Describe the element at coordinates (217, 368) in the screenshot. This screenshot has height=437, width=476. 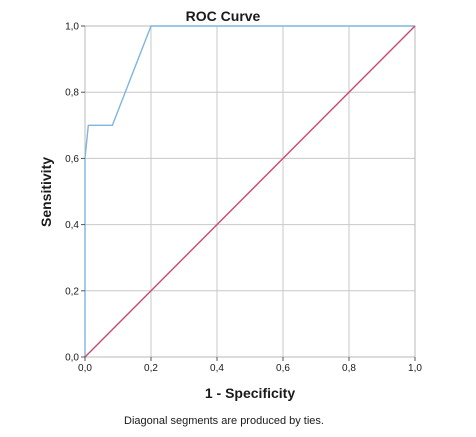
I see `x-tick-label: 0,4` at that location.